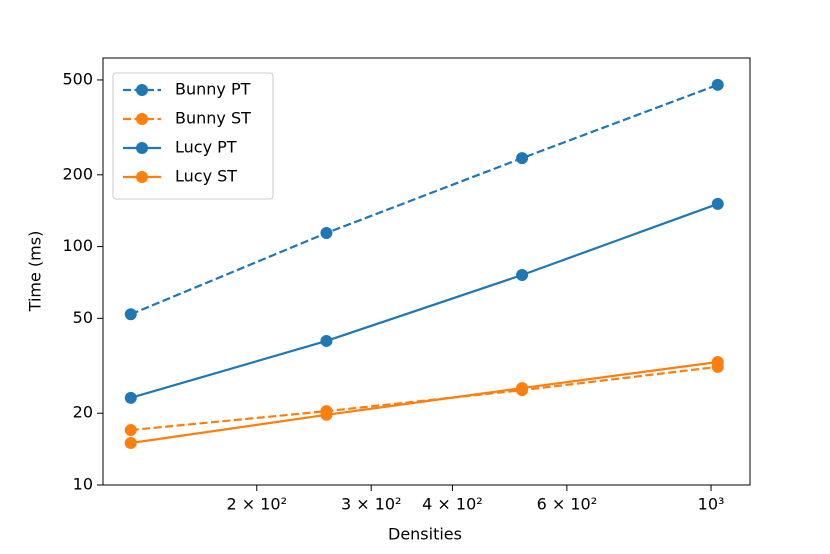 The width and height of the screenshot is (830, 554). I want to click on y-tick-label: 10, so click(83, 484).